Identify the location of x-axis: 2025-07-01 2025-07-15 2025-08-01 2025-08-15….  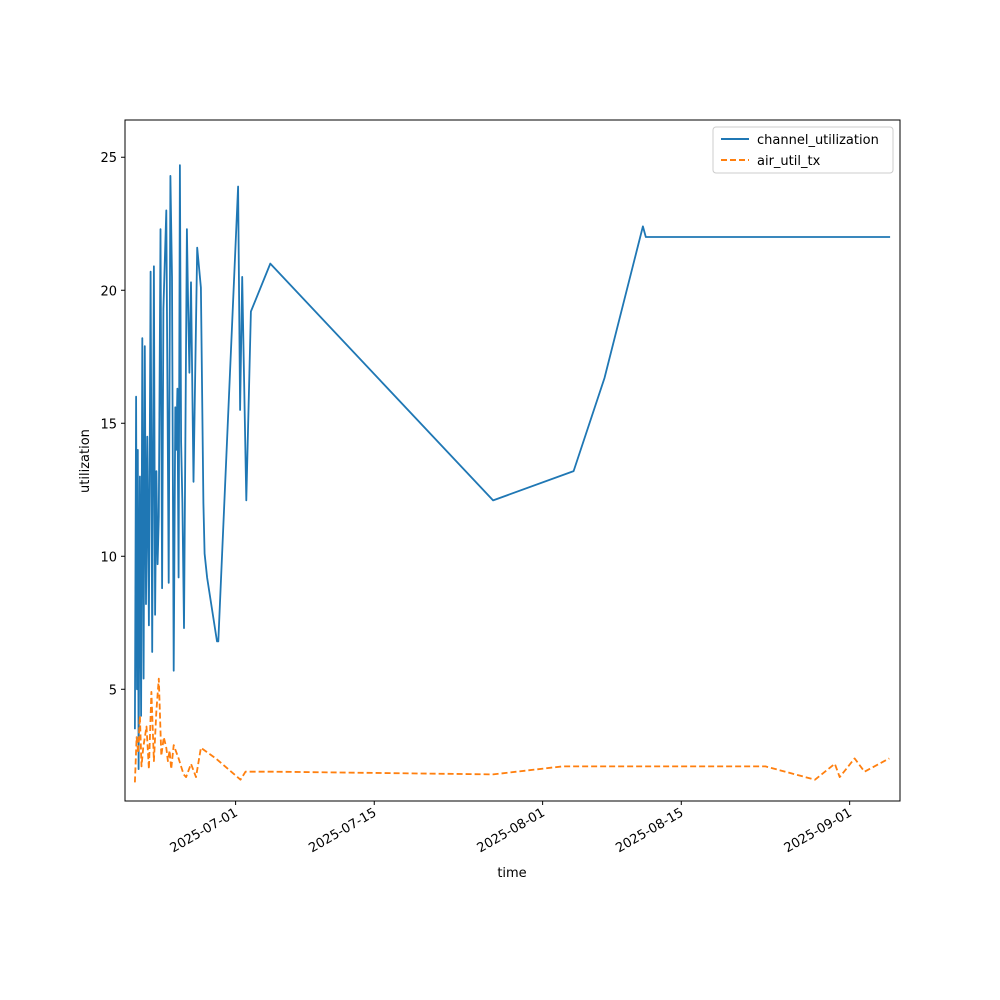
(511, 828).